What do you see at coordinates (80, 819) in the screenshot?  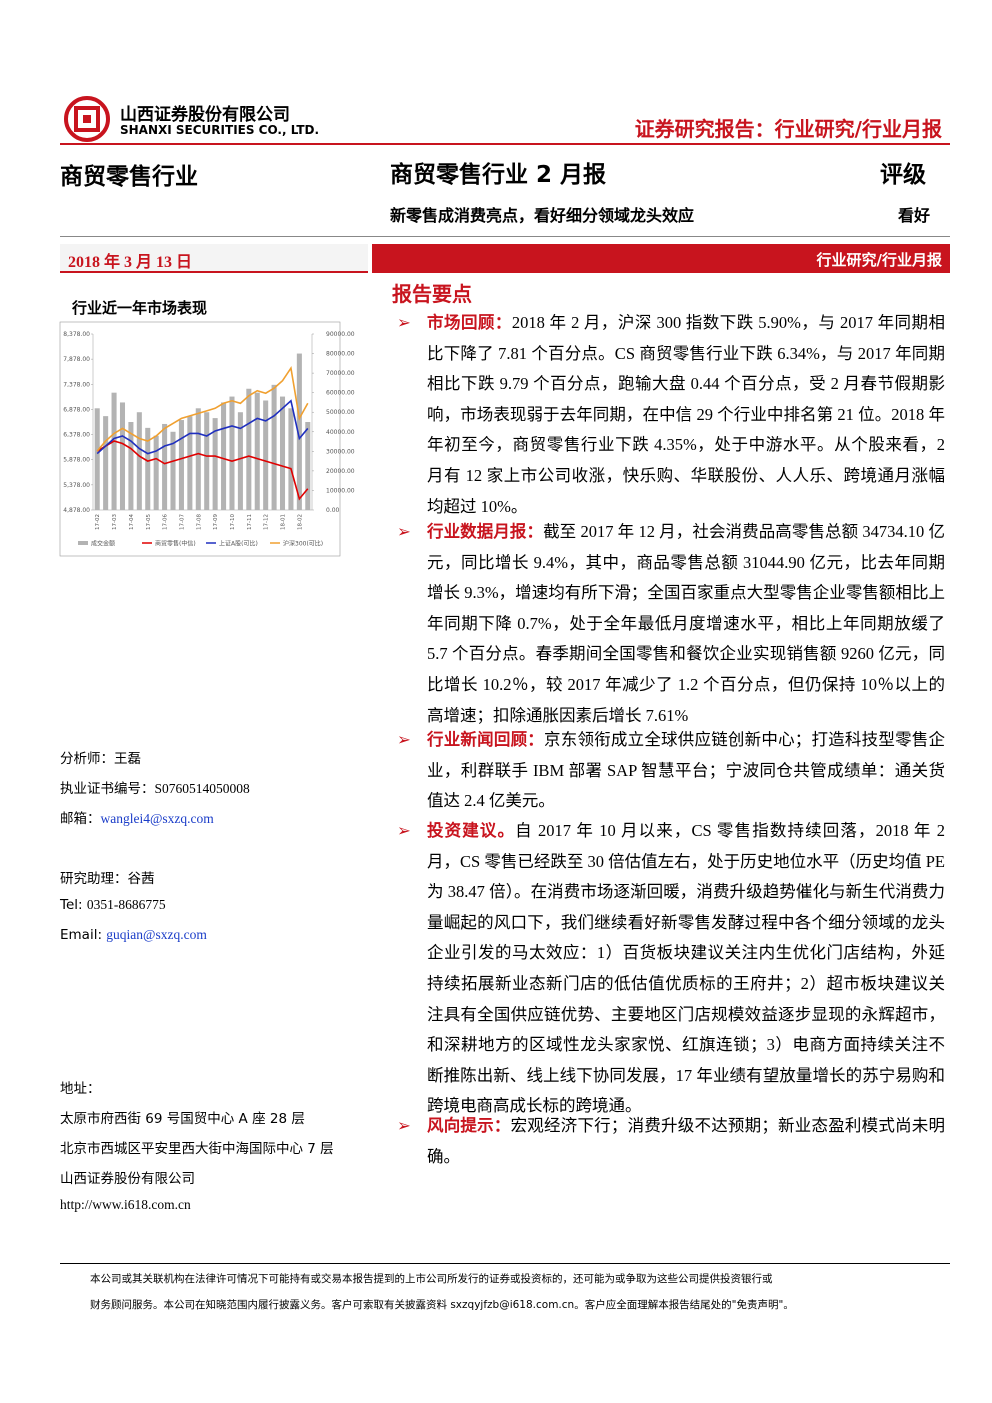 I see `contact-label: 邮箱：` at bounding box center [80, 819].